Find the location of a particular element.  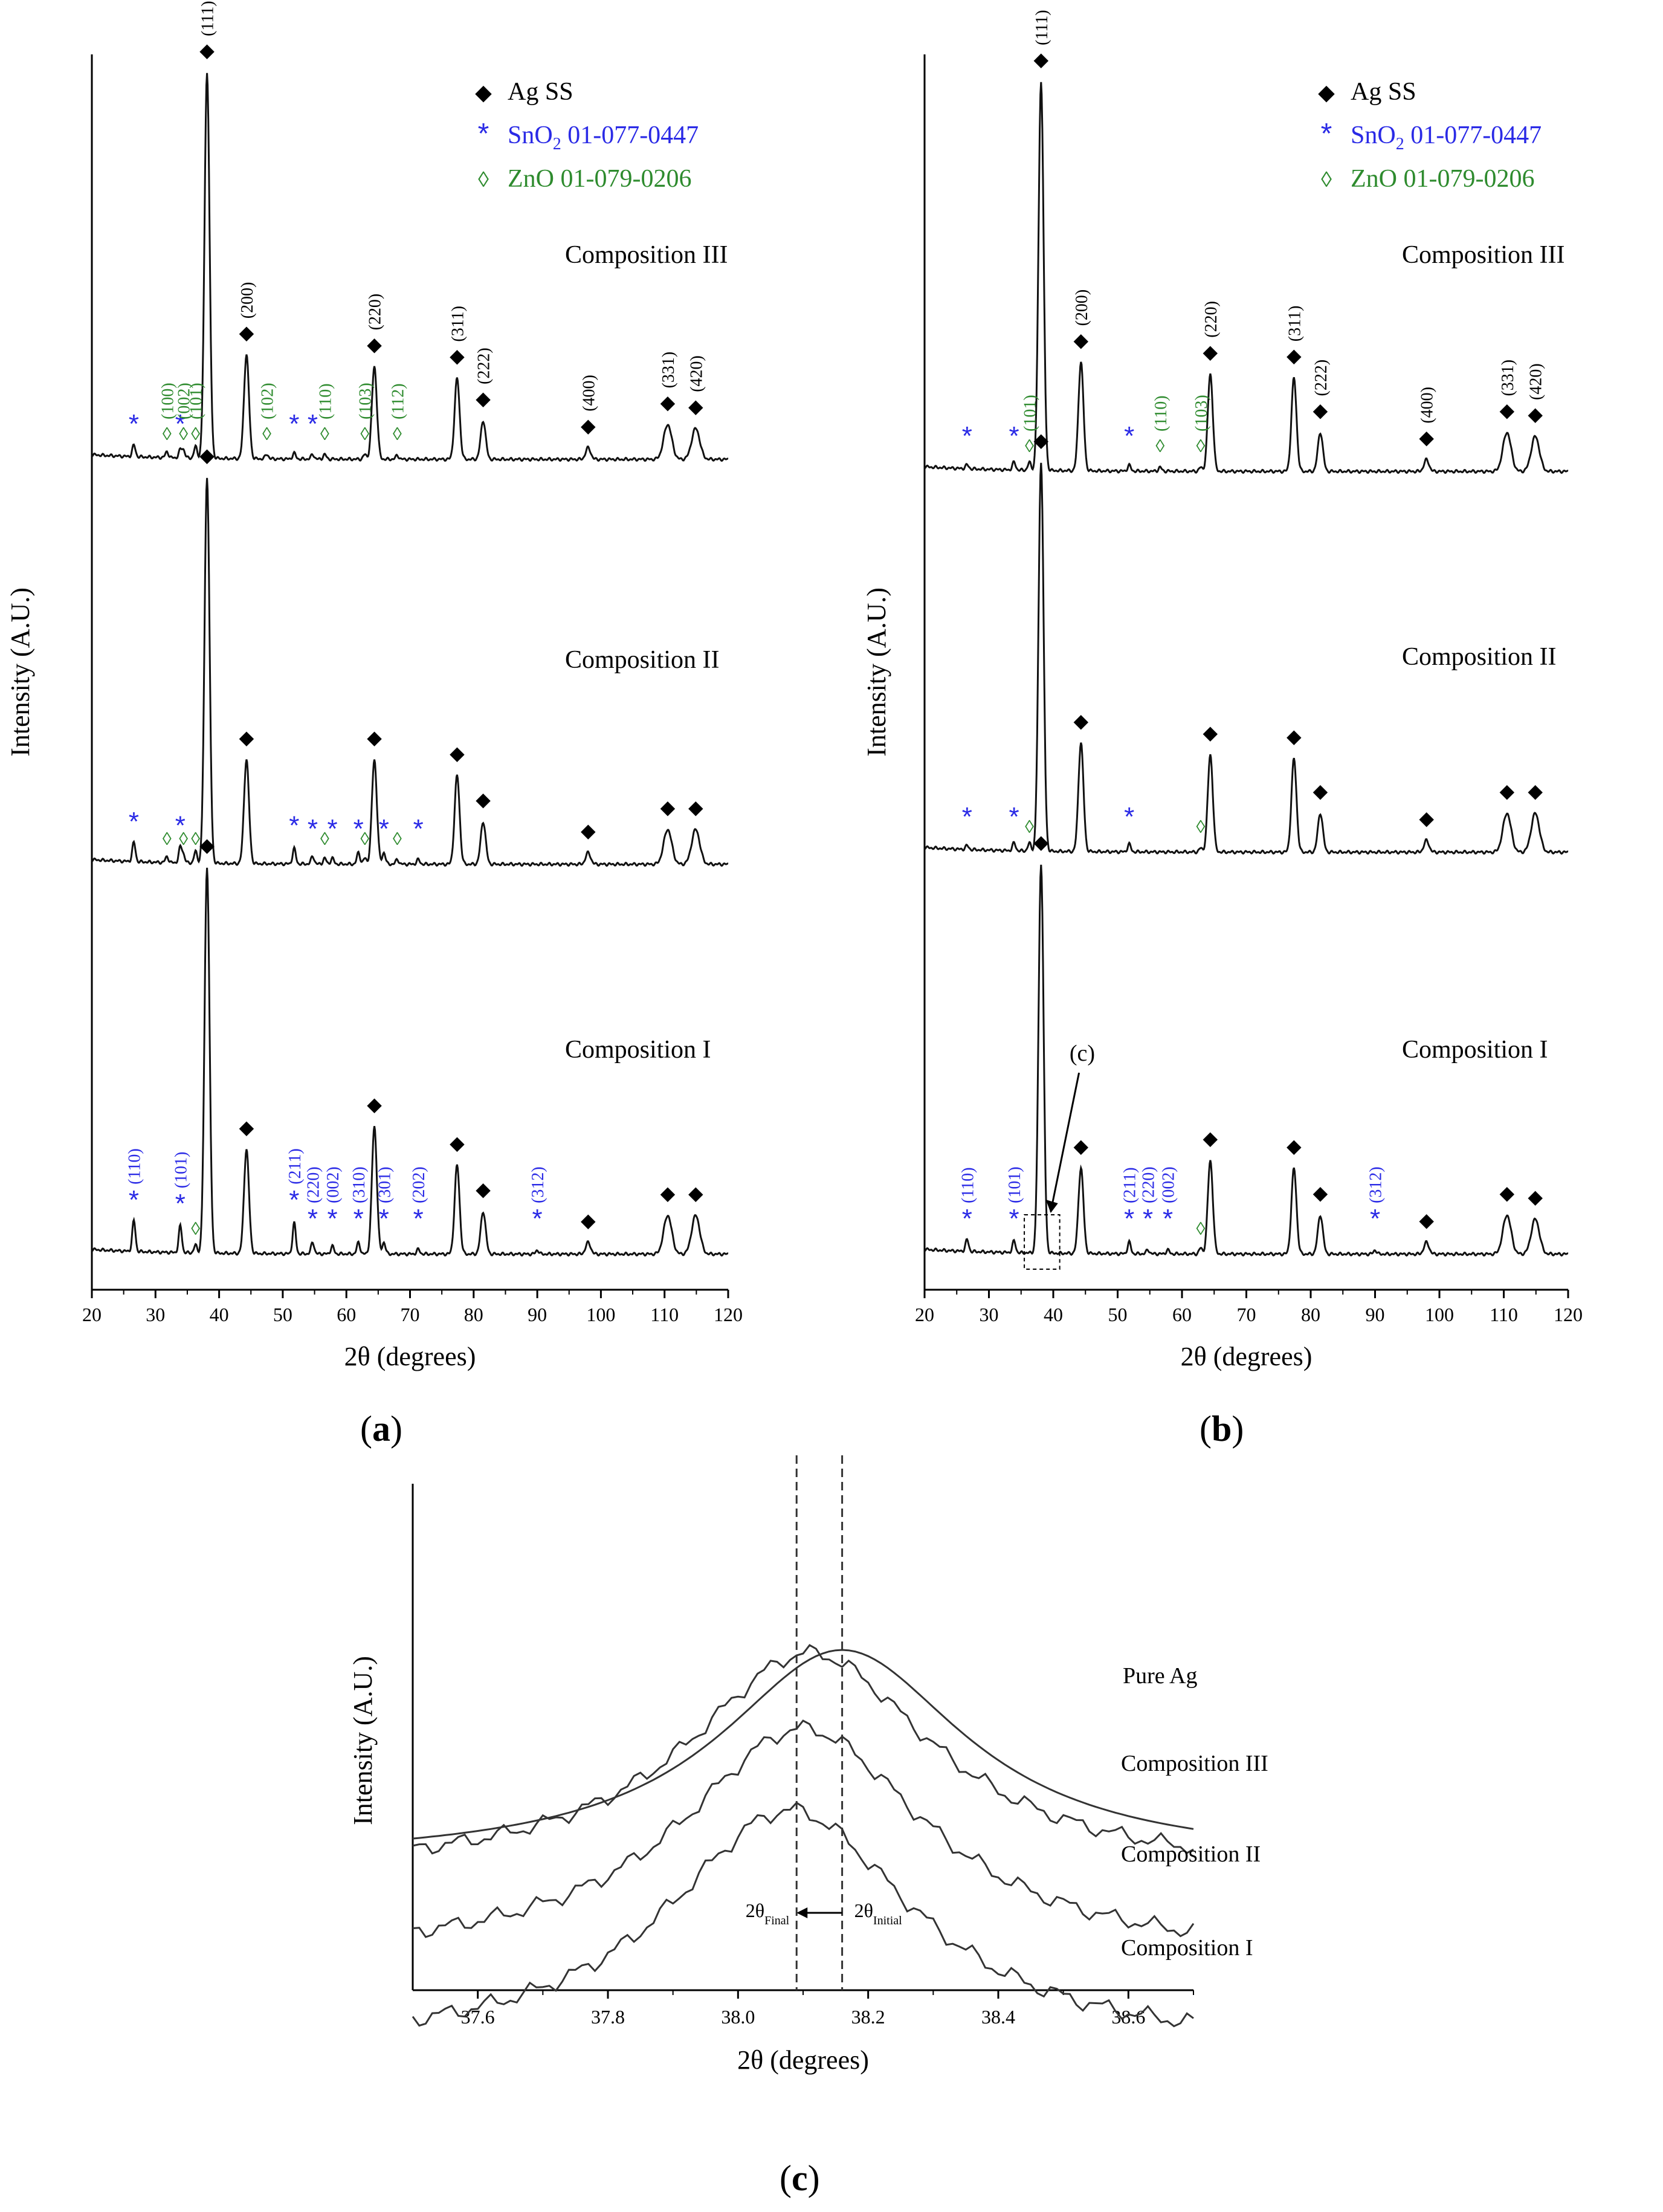

two-theta-final-label: 2θFinal is located at coordinates (768, 1913).